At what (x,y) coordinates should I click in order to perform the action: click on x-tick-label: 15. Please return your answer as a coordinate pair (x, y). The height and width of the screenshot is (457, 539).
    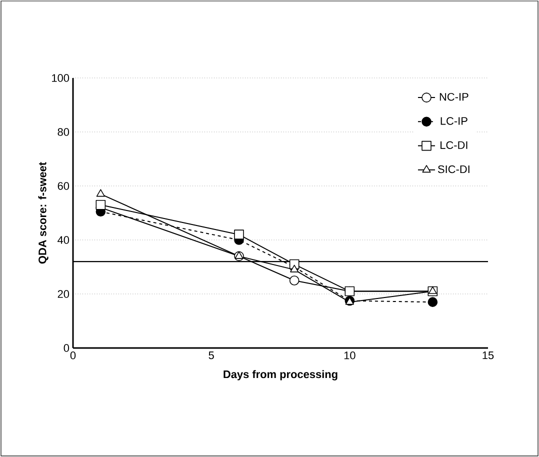
    Looking at the image, I should click on (488, 356).